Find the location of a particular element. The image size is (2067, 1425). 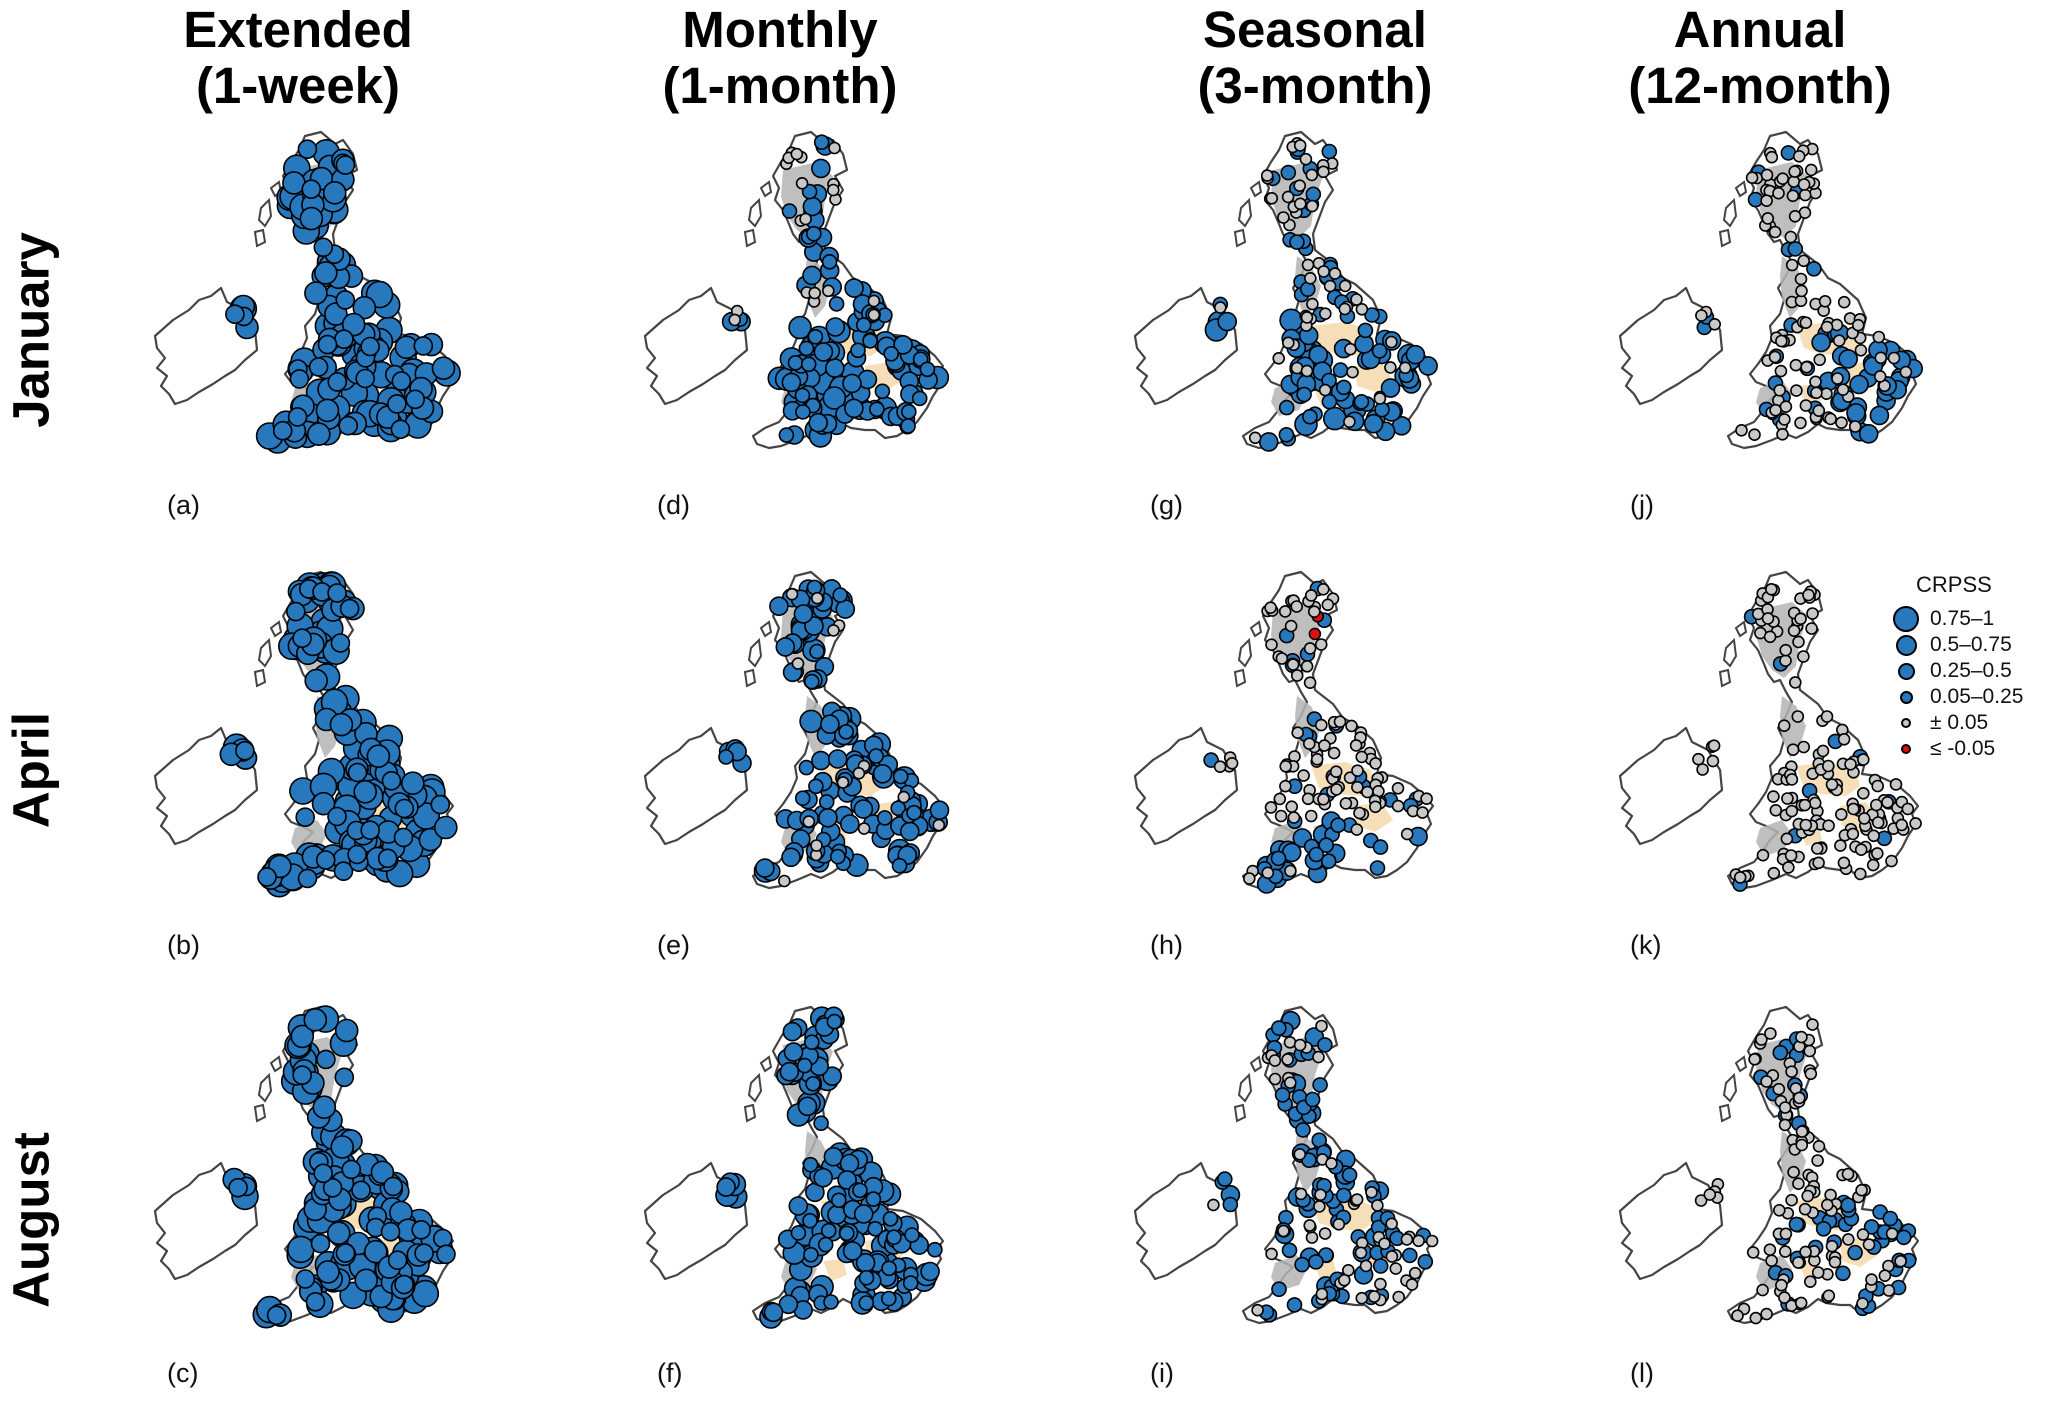

panel-label: (h) is located at coordinates (1166, 945).